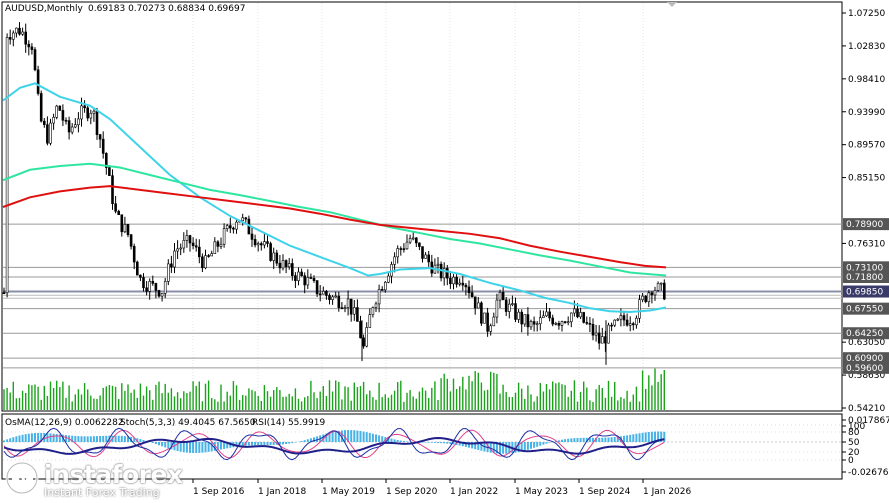 The image size is (889, 503). I want to click on instaforex-logo-icon, so click(22, 478).